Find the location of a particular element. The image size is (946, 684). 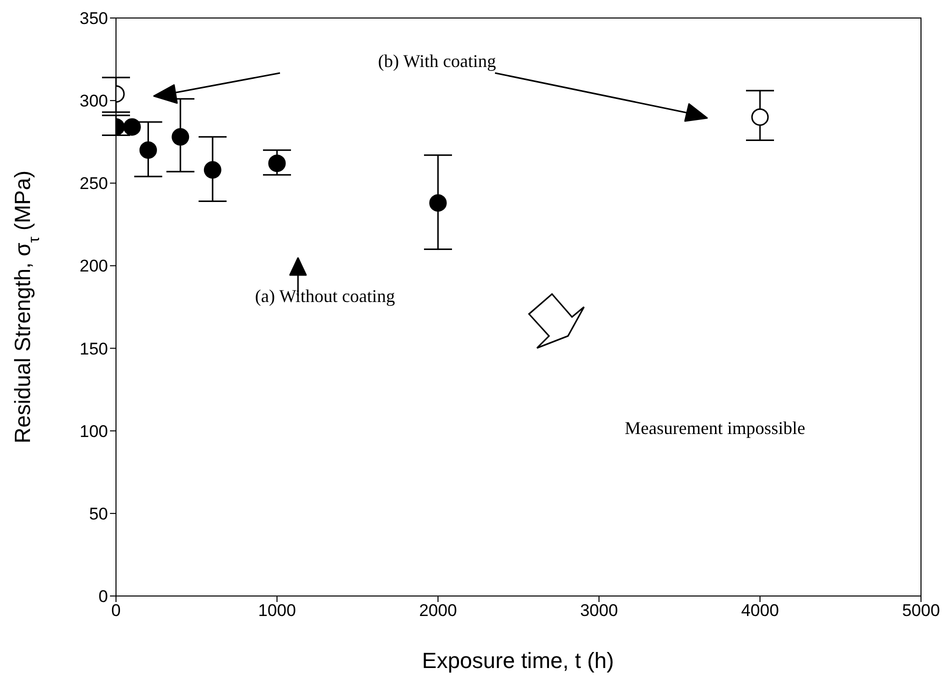

y-tick-label: 250 is located at coordinates (94, 184).